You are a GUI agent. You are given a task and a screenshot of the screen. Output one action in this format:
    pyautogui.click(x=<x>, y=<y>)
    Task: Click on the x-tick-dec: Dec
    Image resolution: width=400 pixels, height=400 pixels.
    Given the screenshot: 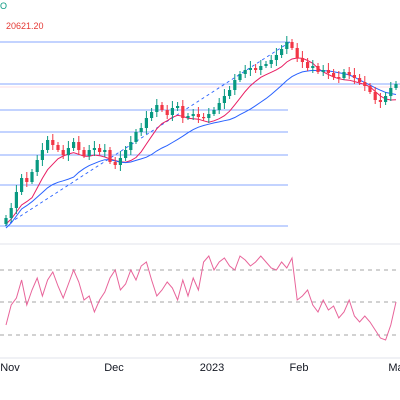 What is the action you would take?
    pyautogui.click(x=114, y=368)
    